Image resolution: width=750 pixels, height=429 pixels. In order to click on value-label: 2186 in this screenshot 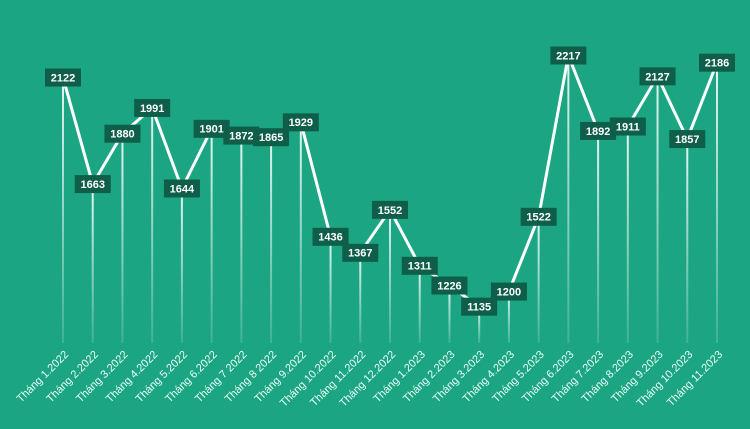, I will do `click(717, 64)`.